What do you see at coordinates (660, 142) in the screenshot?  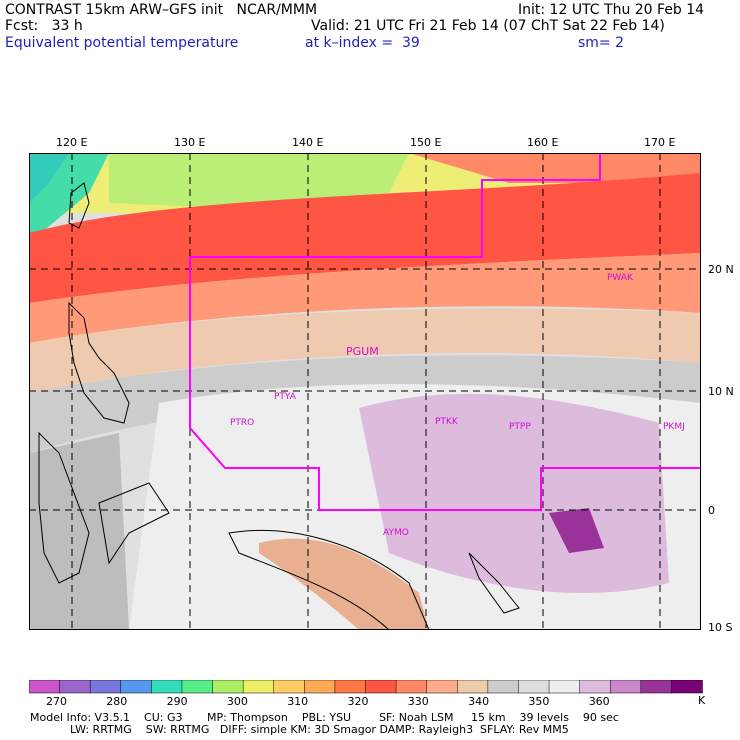 I see `lon-label-170: 170 E` at bounding box center [660, 142].